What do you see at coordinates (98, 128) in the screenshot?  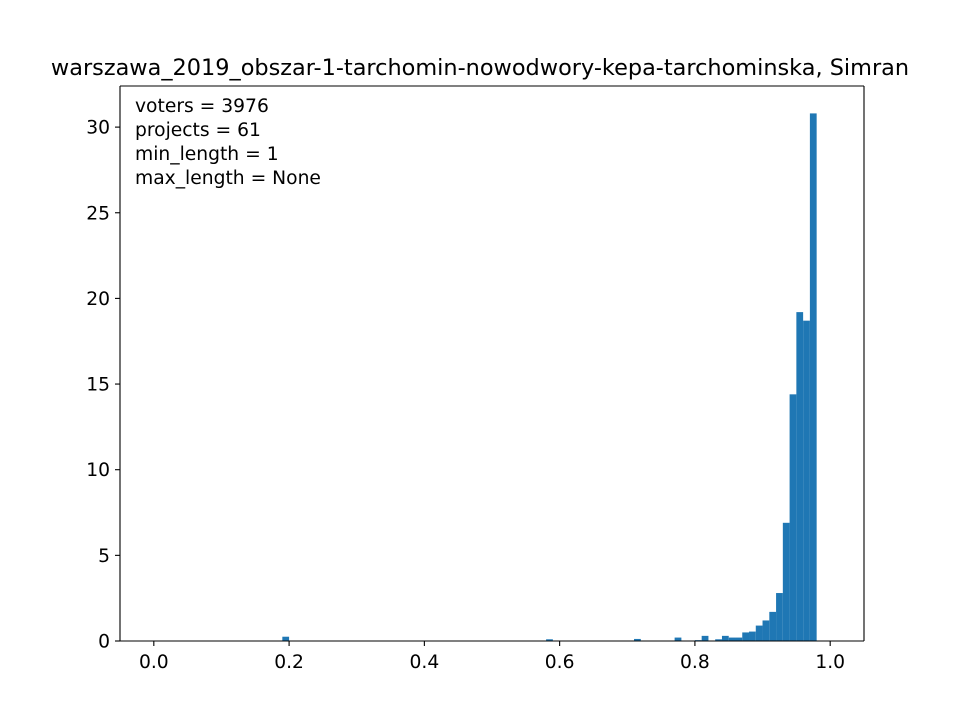 I see `y-tick-label-6: 30` at bounding box center [98, 128].